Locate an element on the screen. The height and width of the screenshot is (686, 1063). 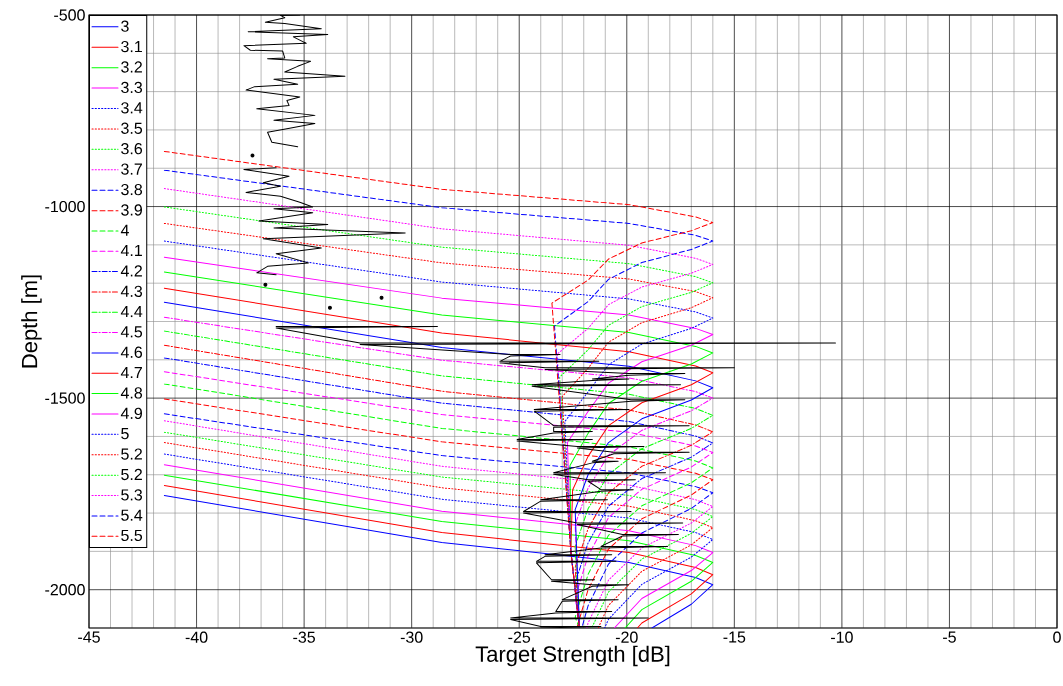
x-tick-label: -40 is located at coordinates (196, 637).